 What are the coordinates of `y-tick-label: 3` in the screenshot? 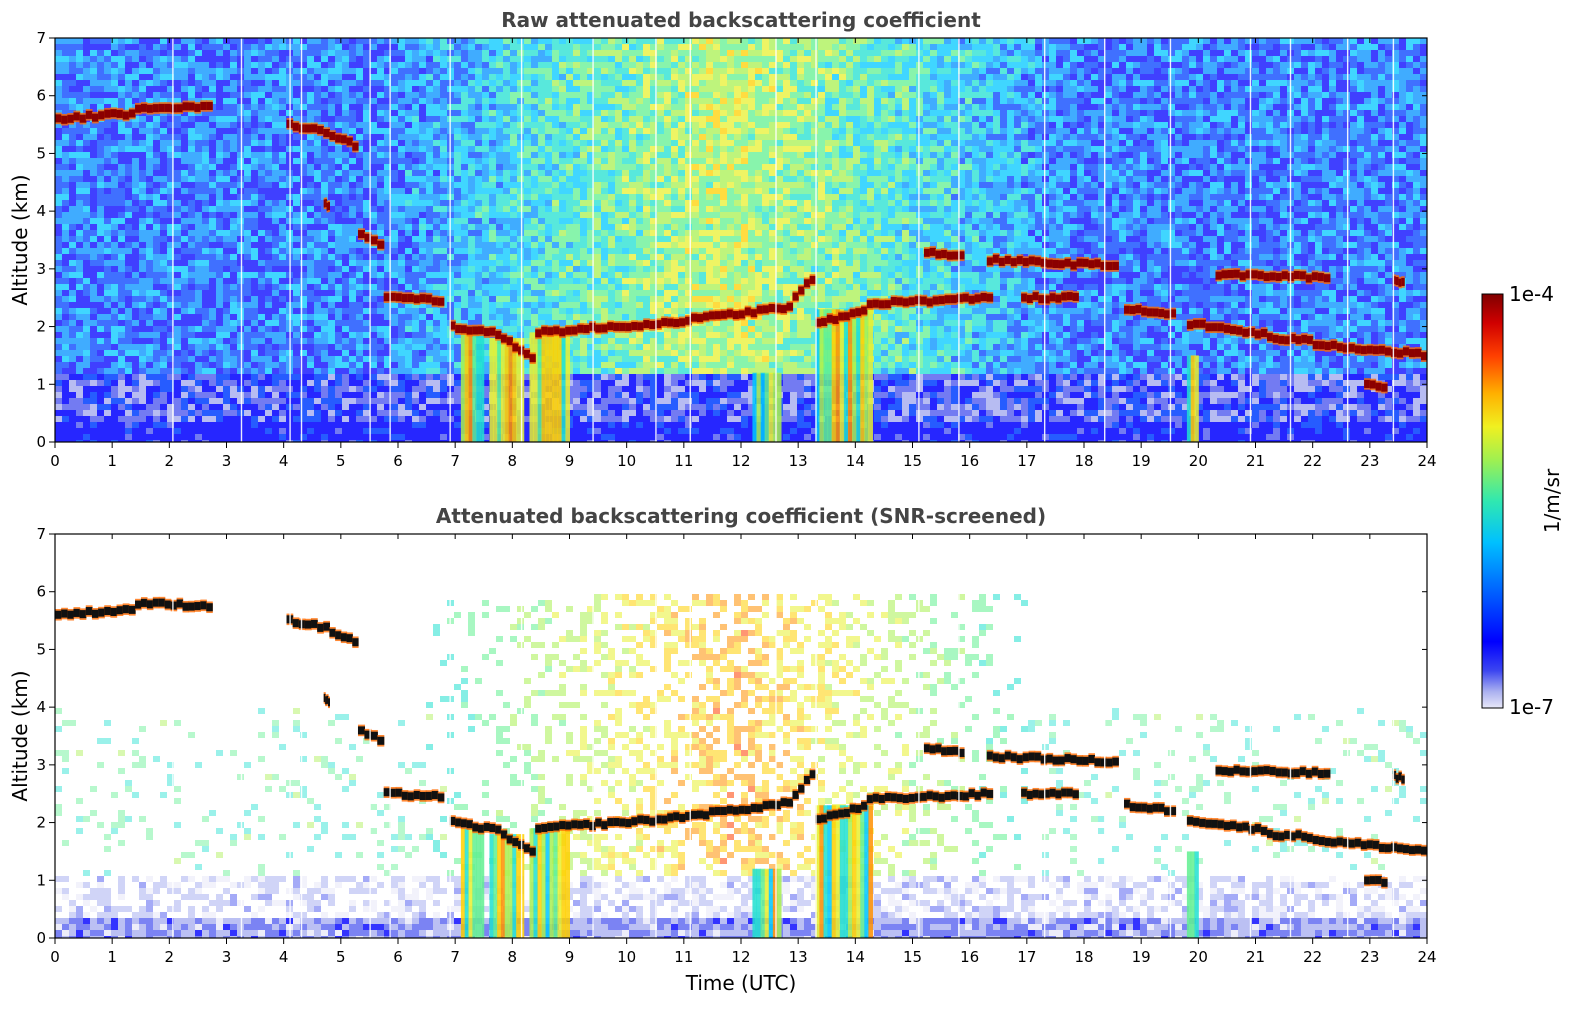 It's located at (41, 269).